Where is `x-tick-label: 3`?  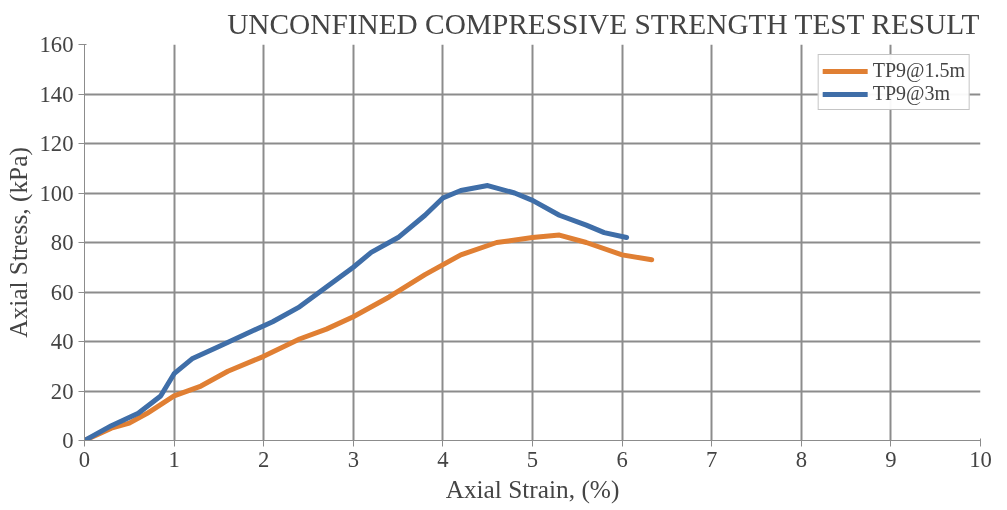 x-tick-label: 3 is located at coordinates (353, 459).